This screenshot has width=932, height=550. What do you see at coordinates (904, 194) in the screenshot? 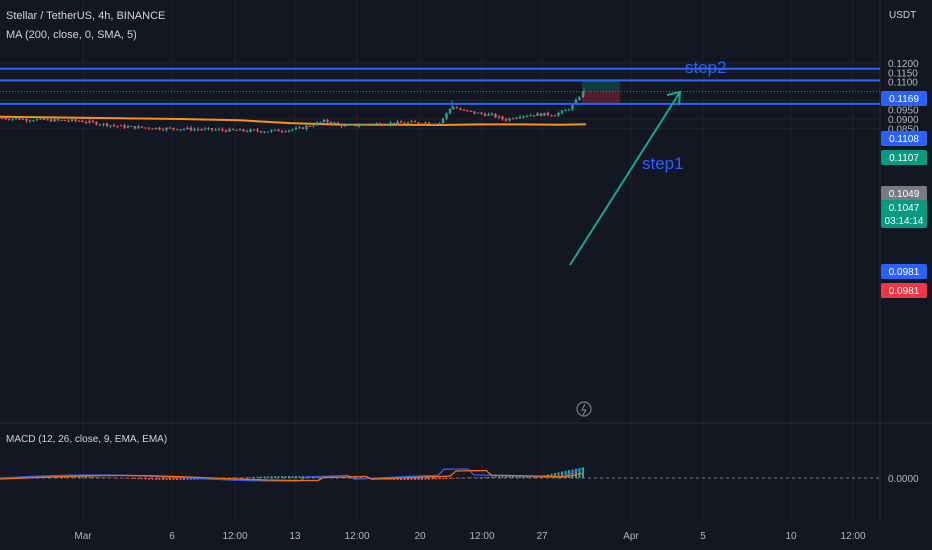
I see `price-badge-label: 0.1049` at bounding box center [904, 194].